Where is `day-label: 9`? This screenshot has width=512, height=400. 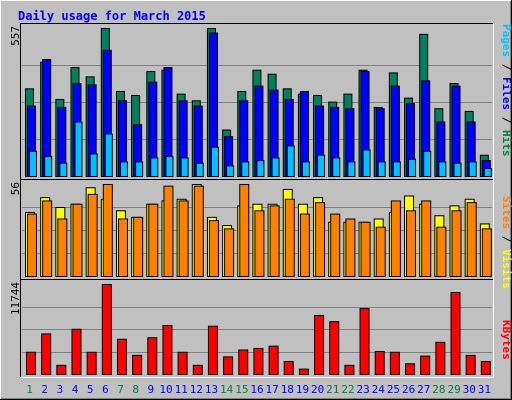 day-label: 9 is located at coordinates (151, 389).